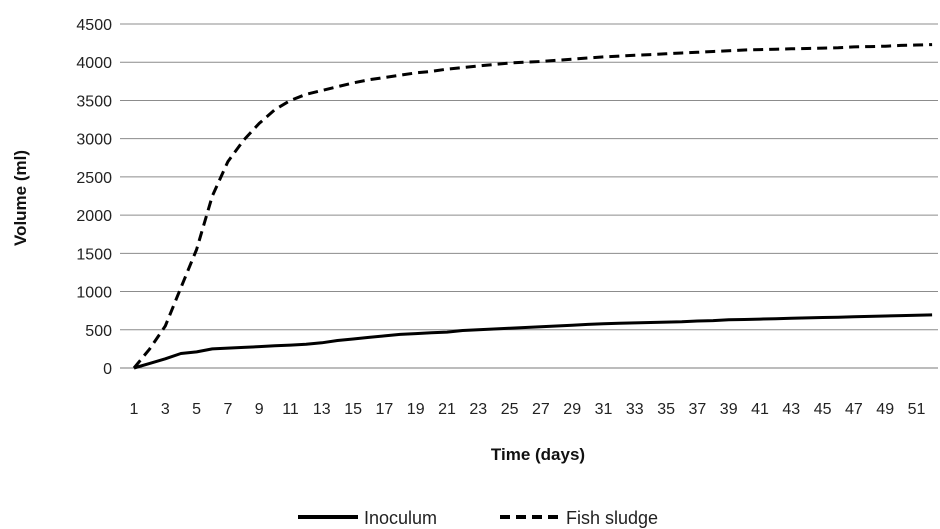 The image size is (940, 529). Describe the element at coordinates (107, 369) in the screenshot. I see `y-tick-label: 0` at that location.